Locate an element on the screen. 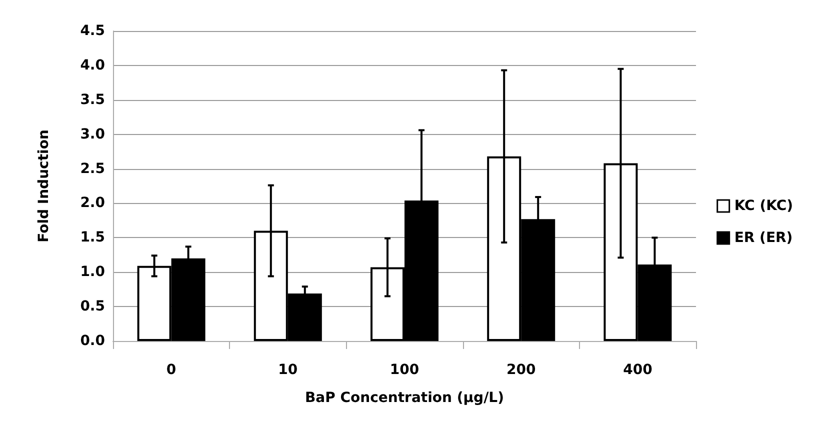  x-tick-label: 200 is located at coordinates (521, 370).